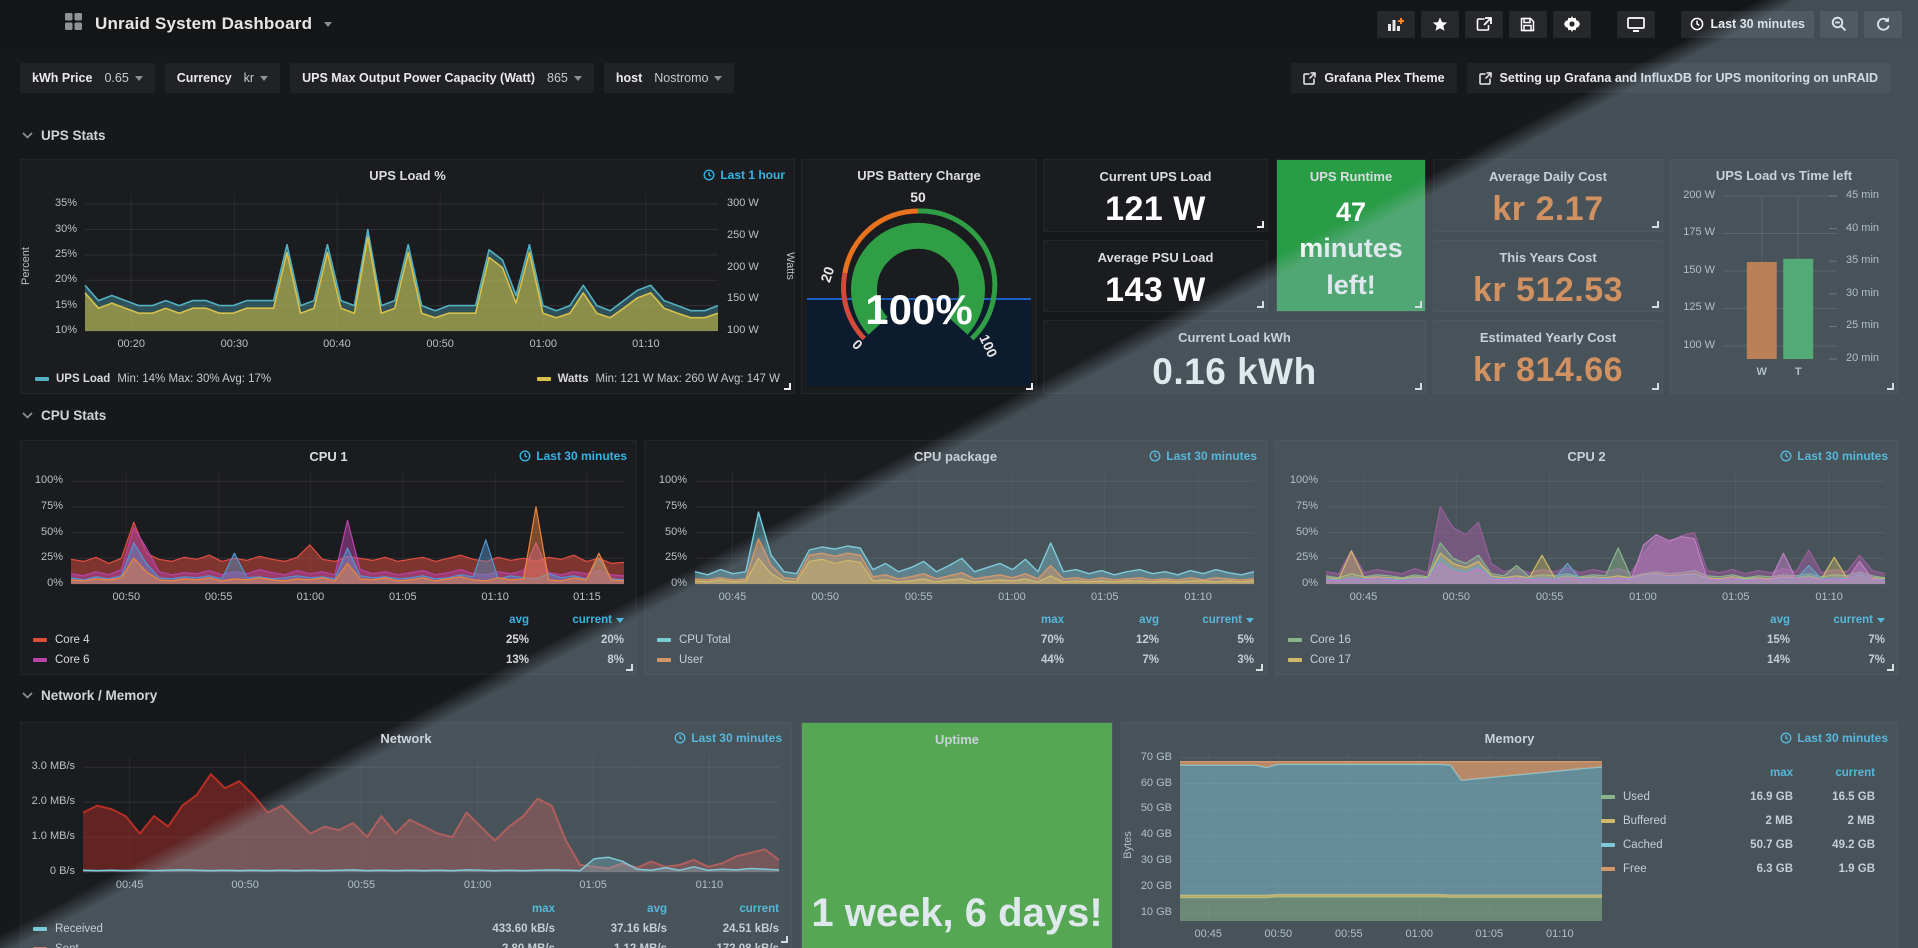 This screenshot has height=948, width=1918. What do you see at coordinates (1548, 370) in the screenshot?
I see `stat-value: kr 814.66` at bounding box center [1548, 370].